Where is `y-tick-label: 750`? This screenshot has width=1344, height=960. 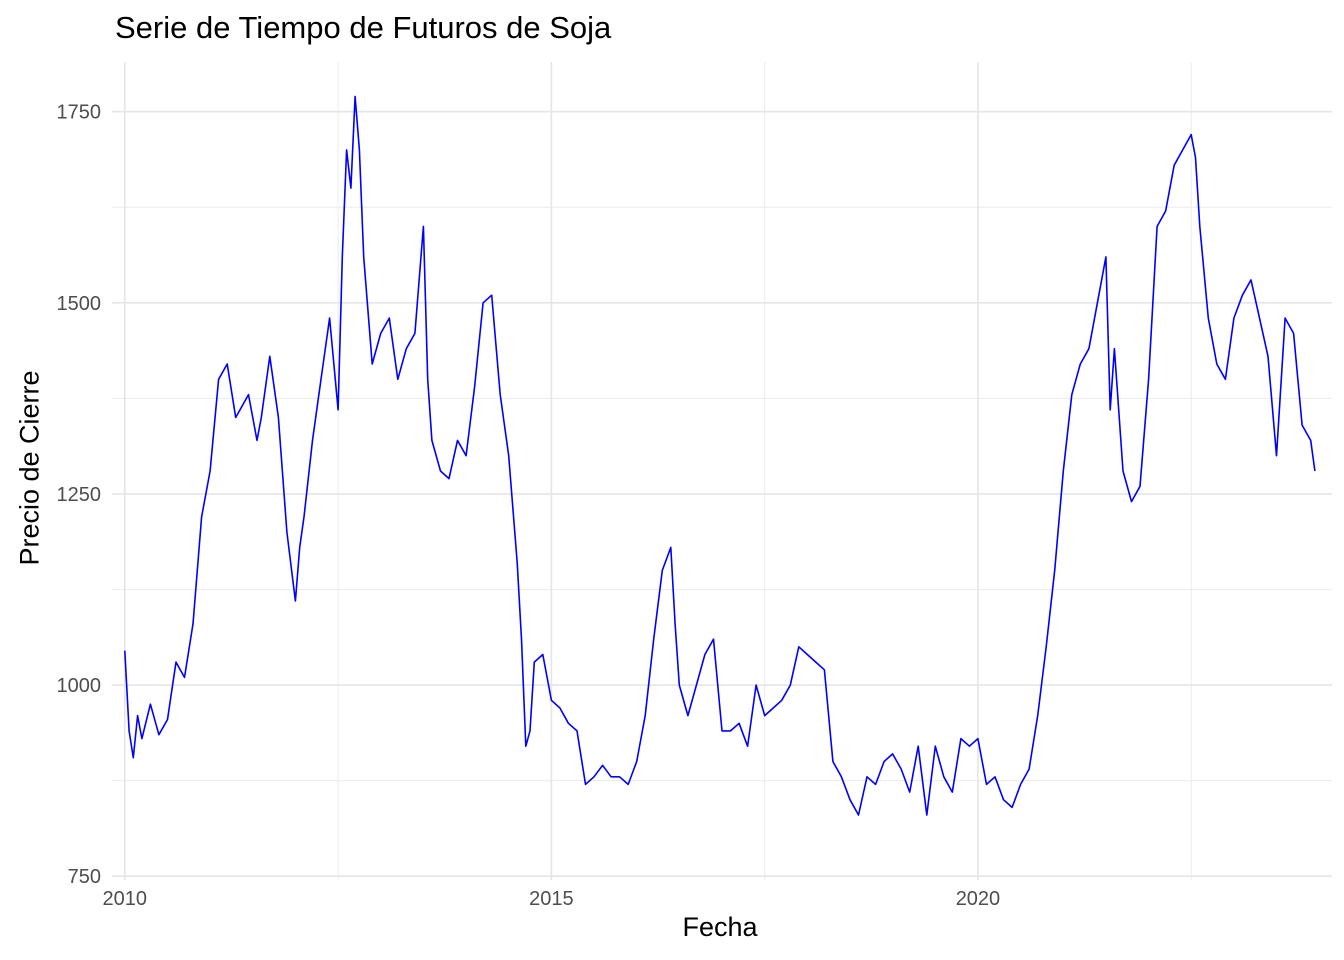 y-tick-label: 750 is located at coordinates (84, 877).